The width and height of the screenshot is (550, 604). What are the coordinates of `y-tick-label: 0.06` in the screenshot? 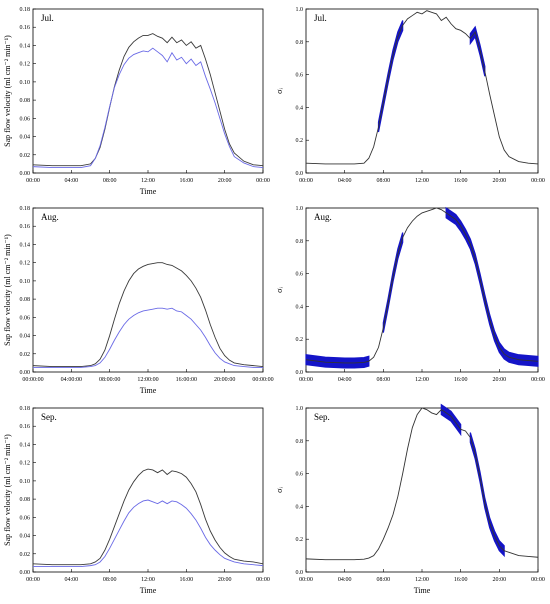 It's located at (25, 518).